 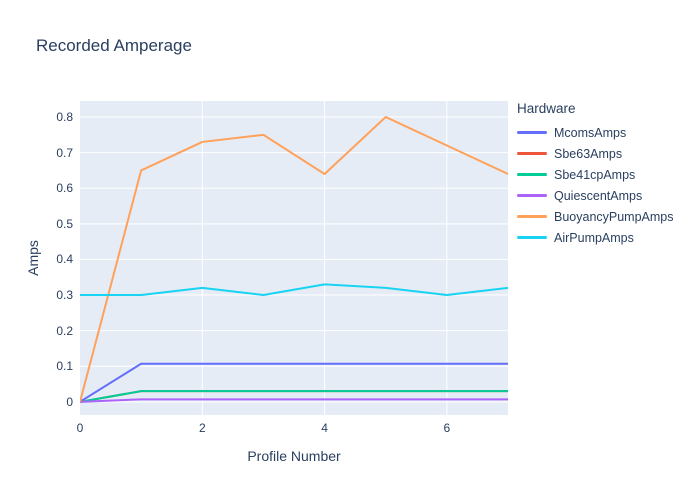 I want to click on chart-title: Recorded Amperage, so click(x=114, y=45).